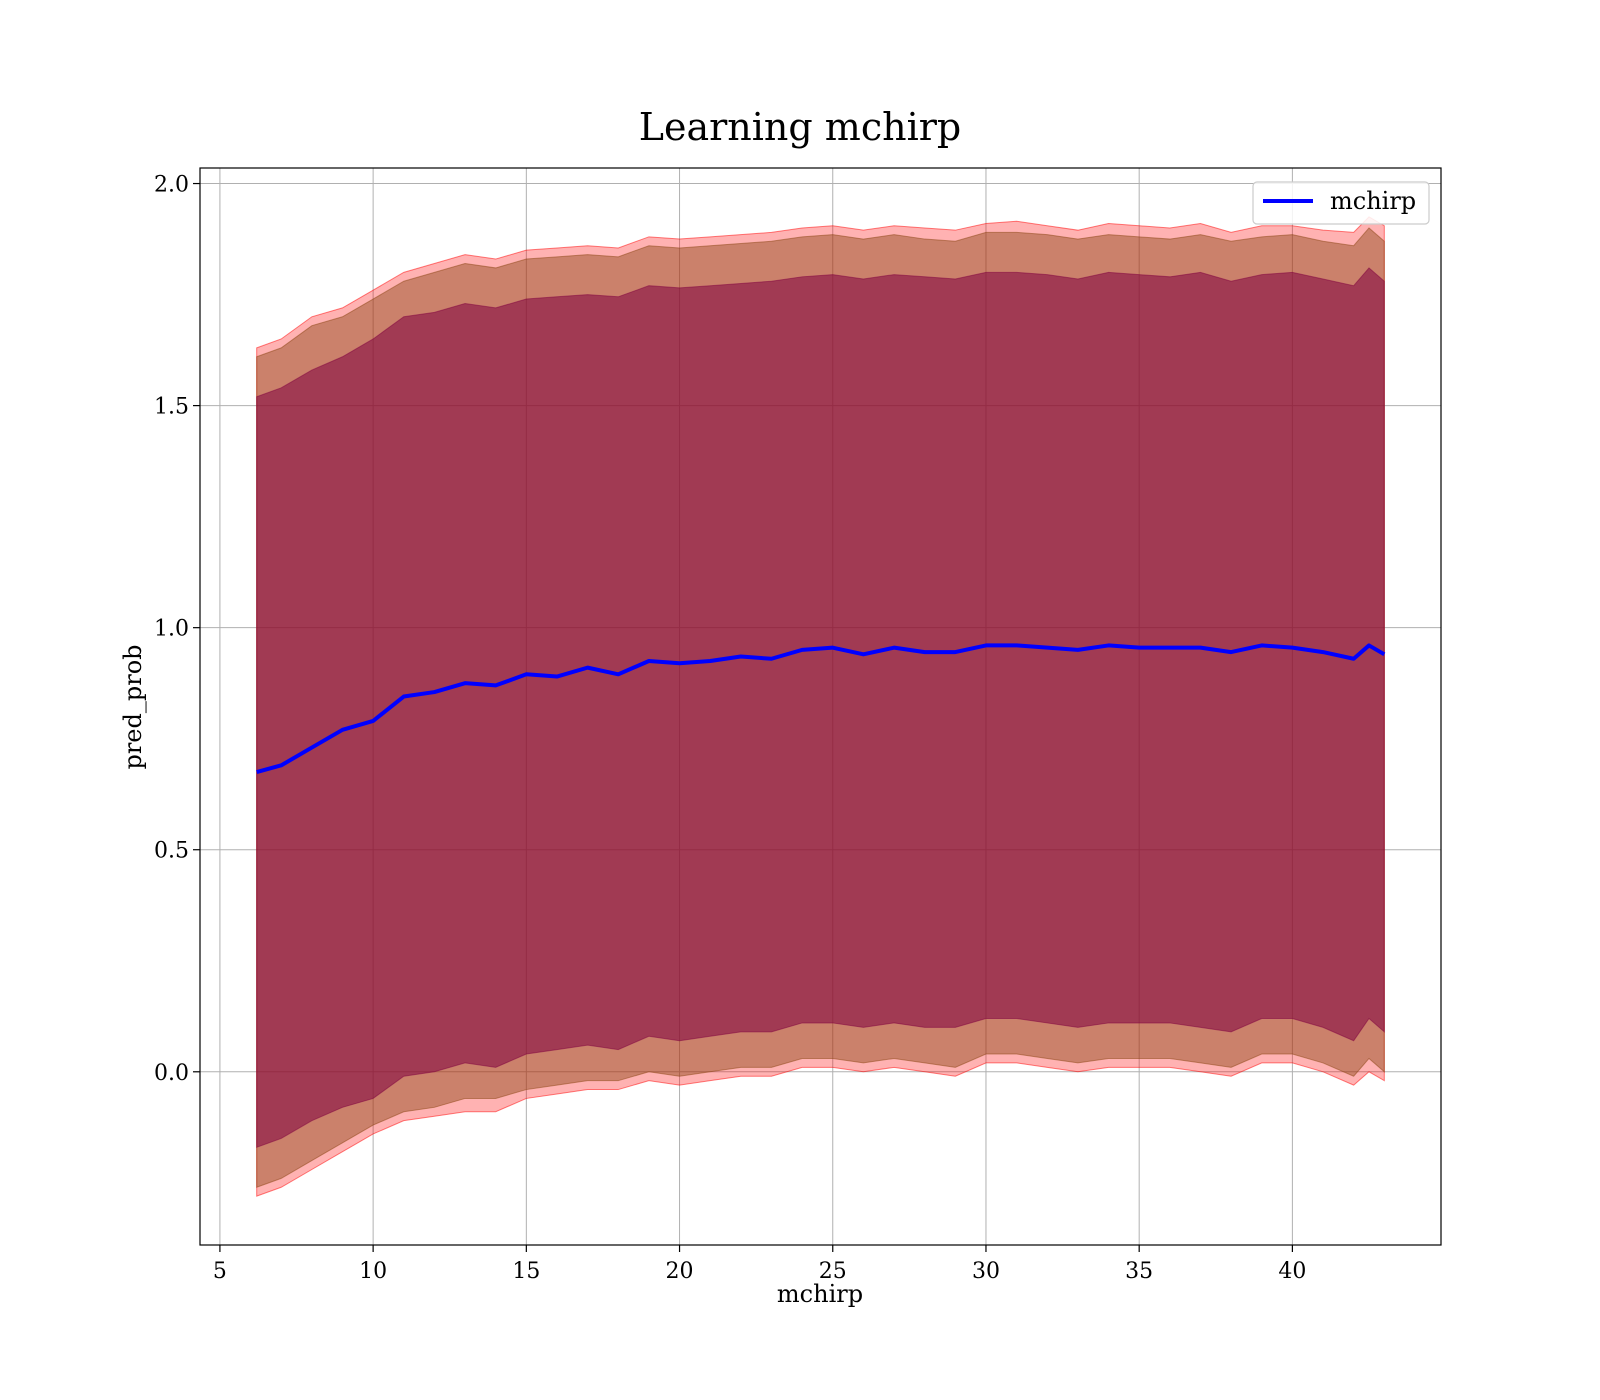  Describe the element at coordinates (526, 1271) in the screenshot. I see `x-tick-label: 15` at that location.